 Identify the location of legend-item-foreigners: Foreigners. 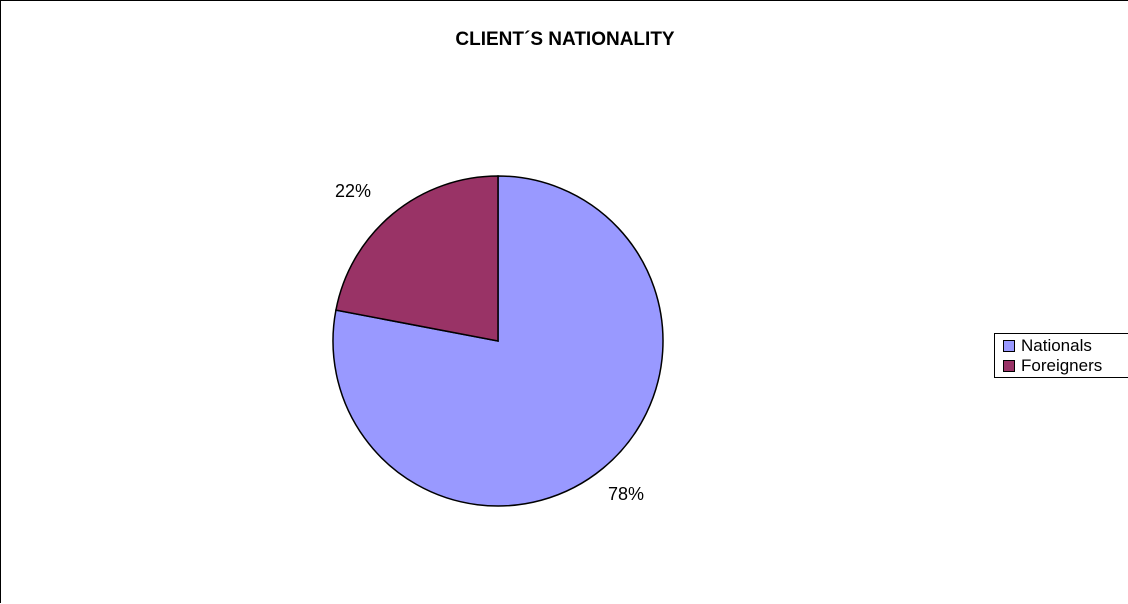
(1053, 365).